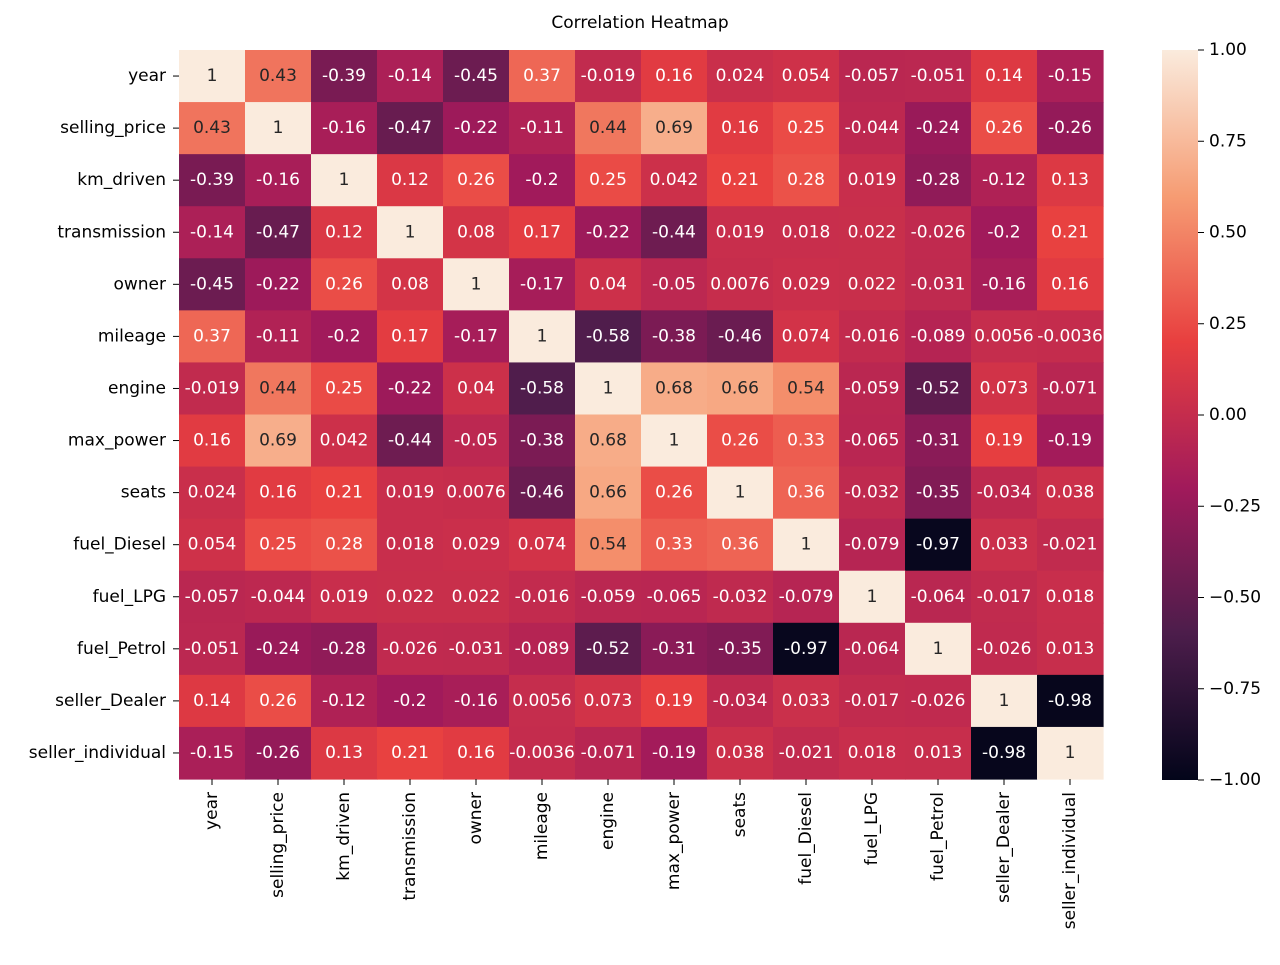 Image resolution: width=1280 pixels, height=965 pixels. I want to click on cell-value-label: -0.38, so click(542, 441).